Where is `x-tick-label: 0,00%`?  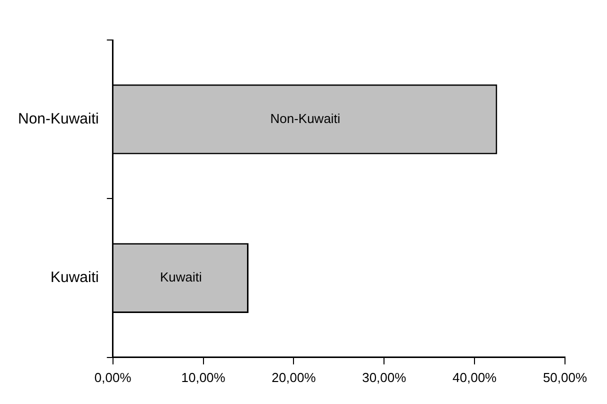 x-tick-label: 0,00% is located at coordinates (113, 377).